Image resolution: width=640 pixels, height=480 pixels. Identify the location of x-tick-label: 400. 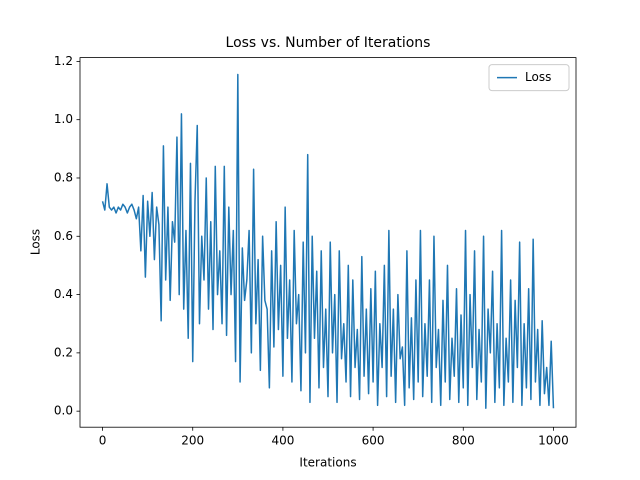
(282, 441).